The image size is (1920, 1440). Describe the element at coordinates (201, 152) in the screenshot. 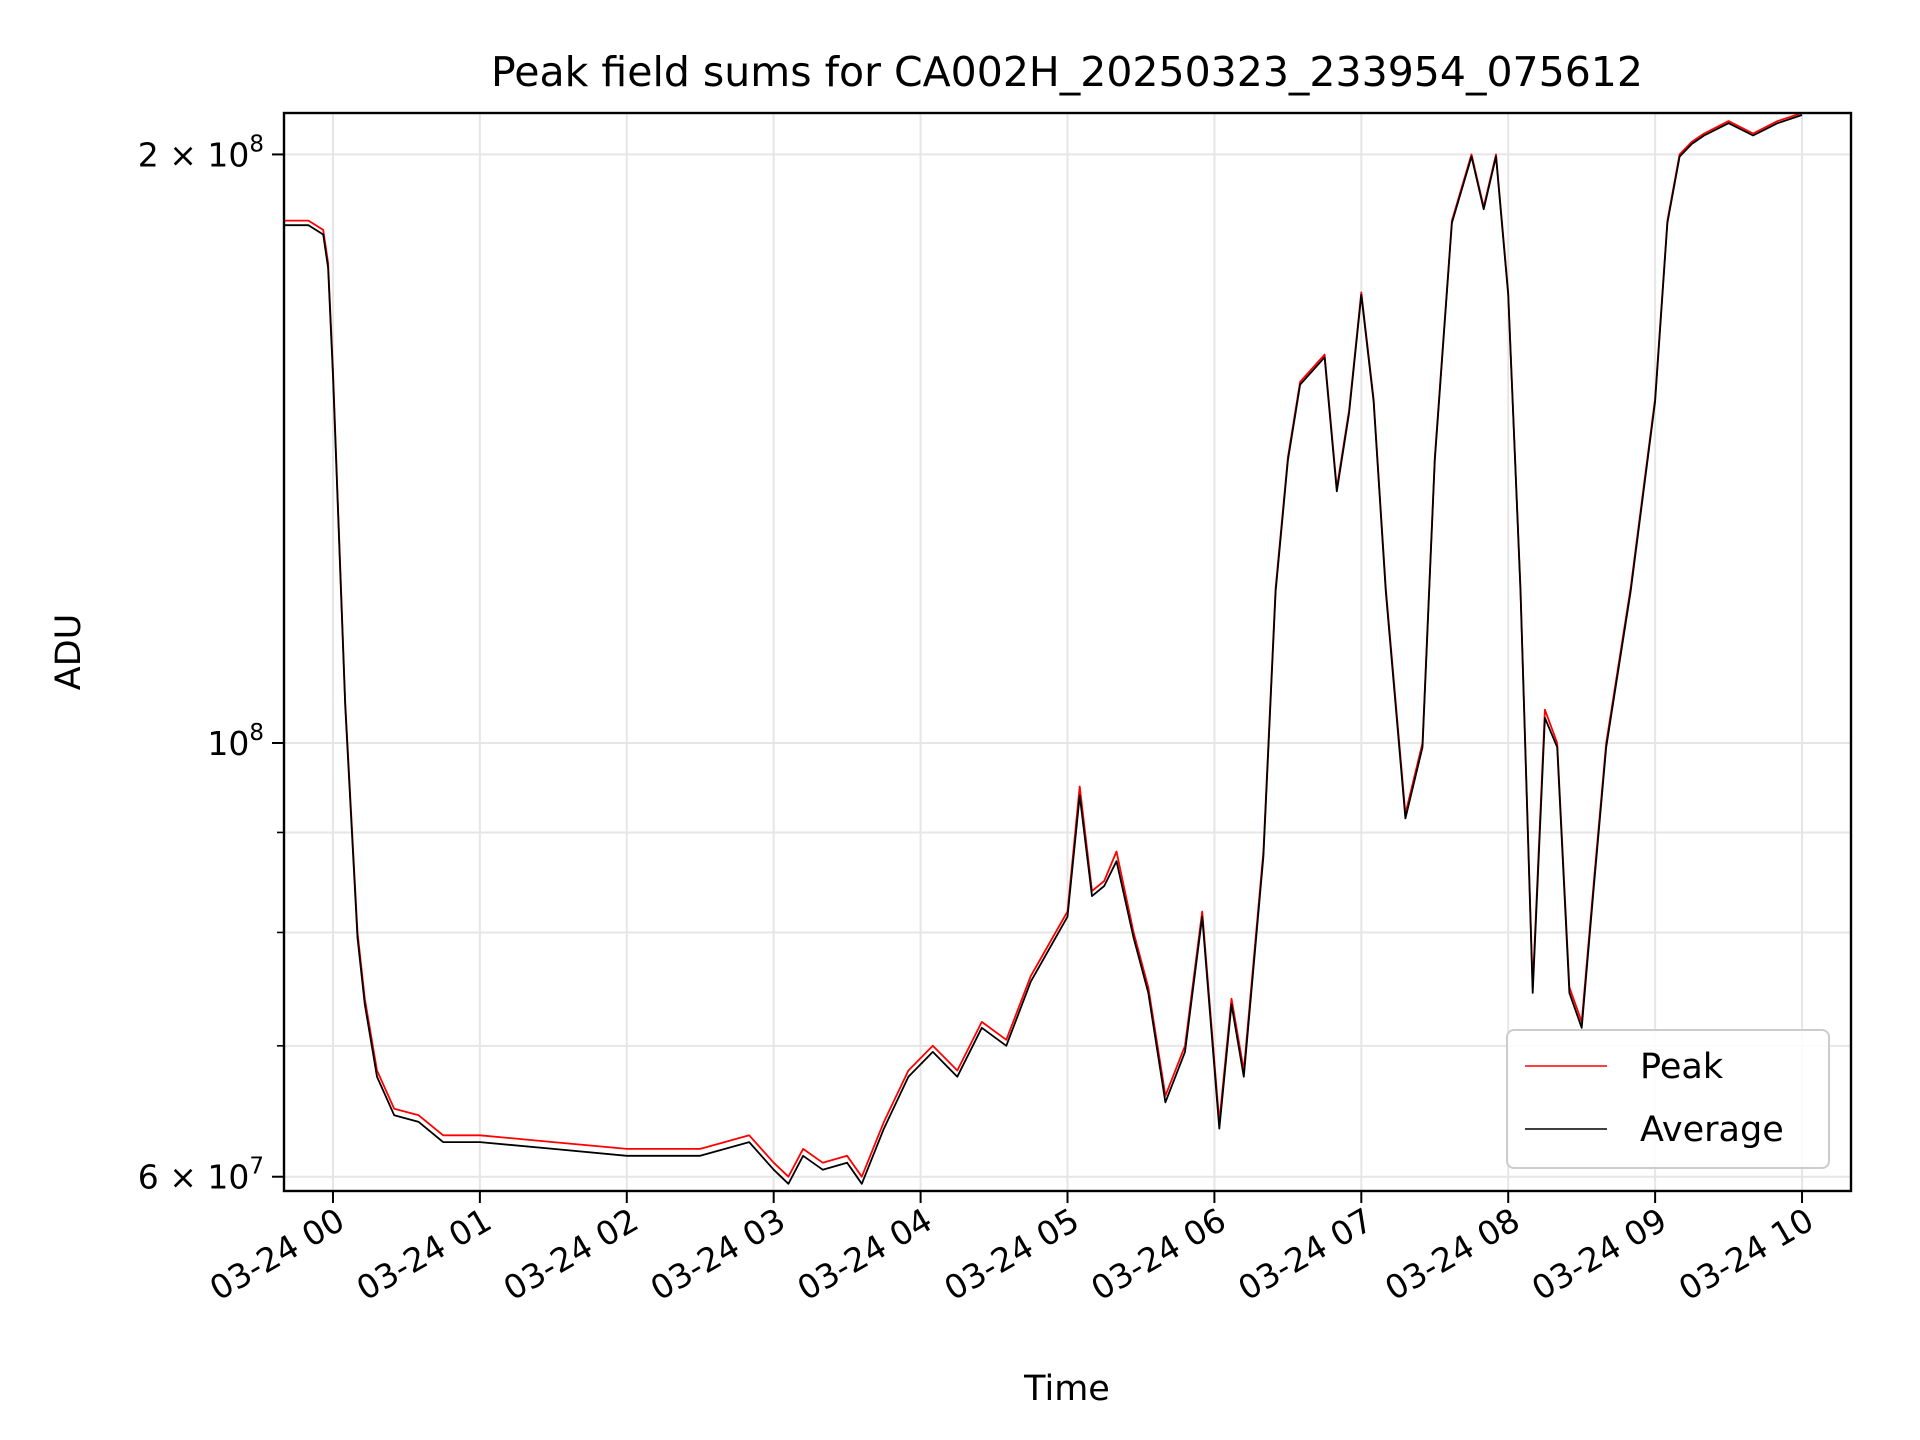

I see `y-tick-label: 2 × 108` at that location.